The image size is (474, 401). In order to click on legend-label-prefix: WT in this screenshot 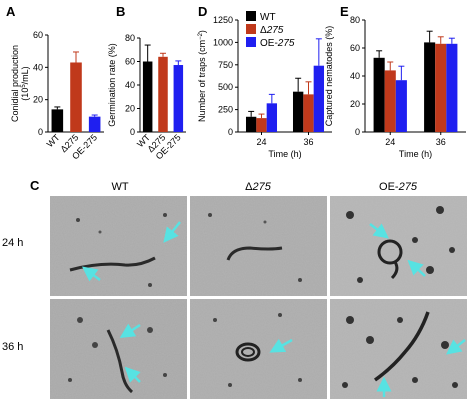, I will do `click(268, 17)`.